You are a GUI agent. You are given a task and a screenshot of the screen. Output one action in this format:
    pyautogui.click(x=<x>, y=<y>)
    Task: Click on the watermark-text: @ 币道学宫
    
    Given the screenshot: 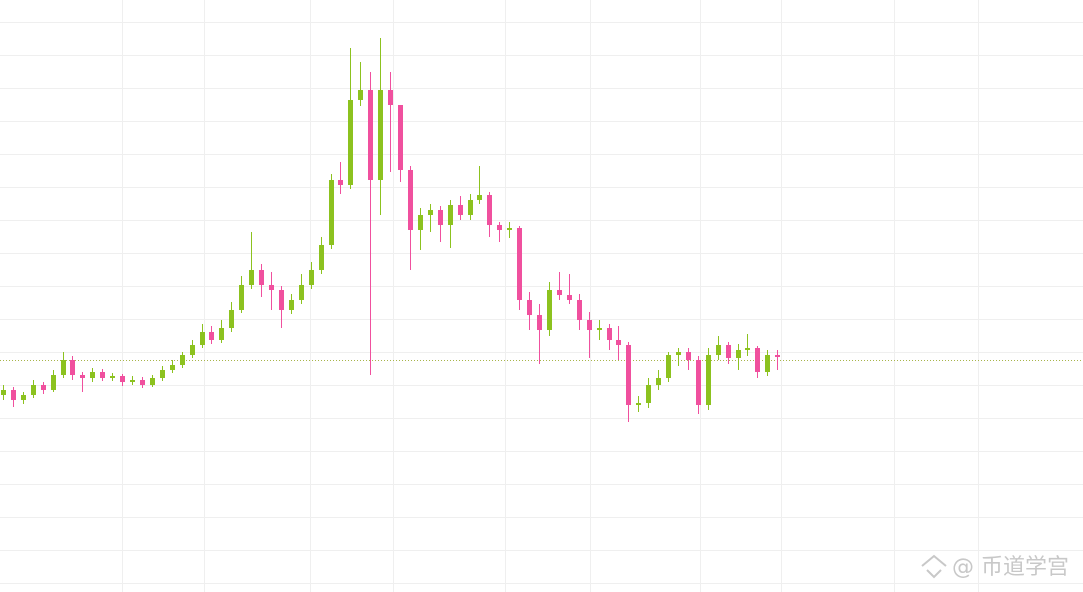 What is the action you would take?
    pyautogui.click(x=1010, y=567)
    